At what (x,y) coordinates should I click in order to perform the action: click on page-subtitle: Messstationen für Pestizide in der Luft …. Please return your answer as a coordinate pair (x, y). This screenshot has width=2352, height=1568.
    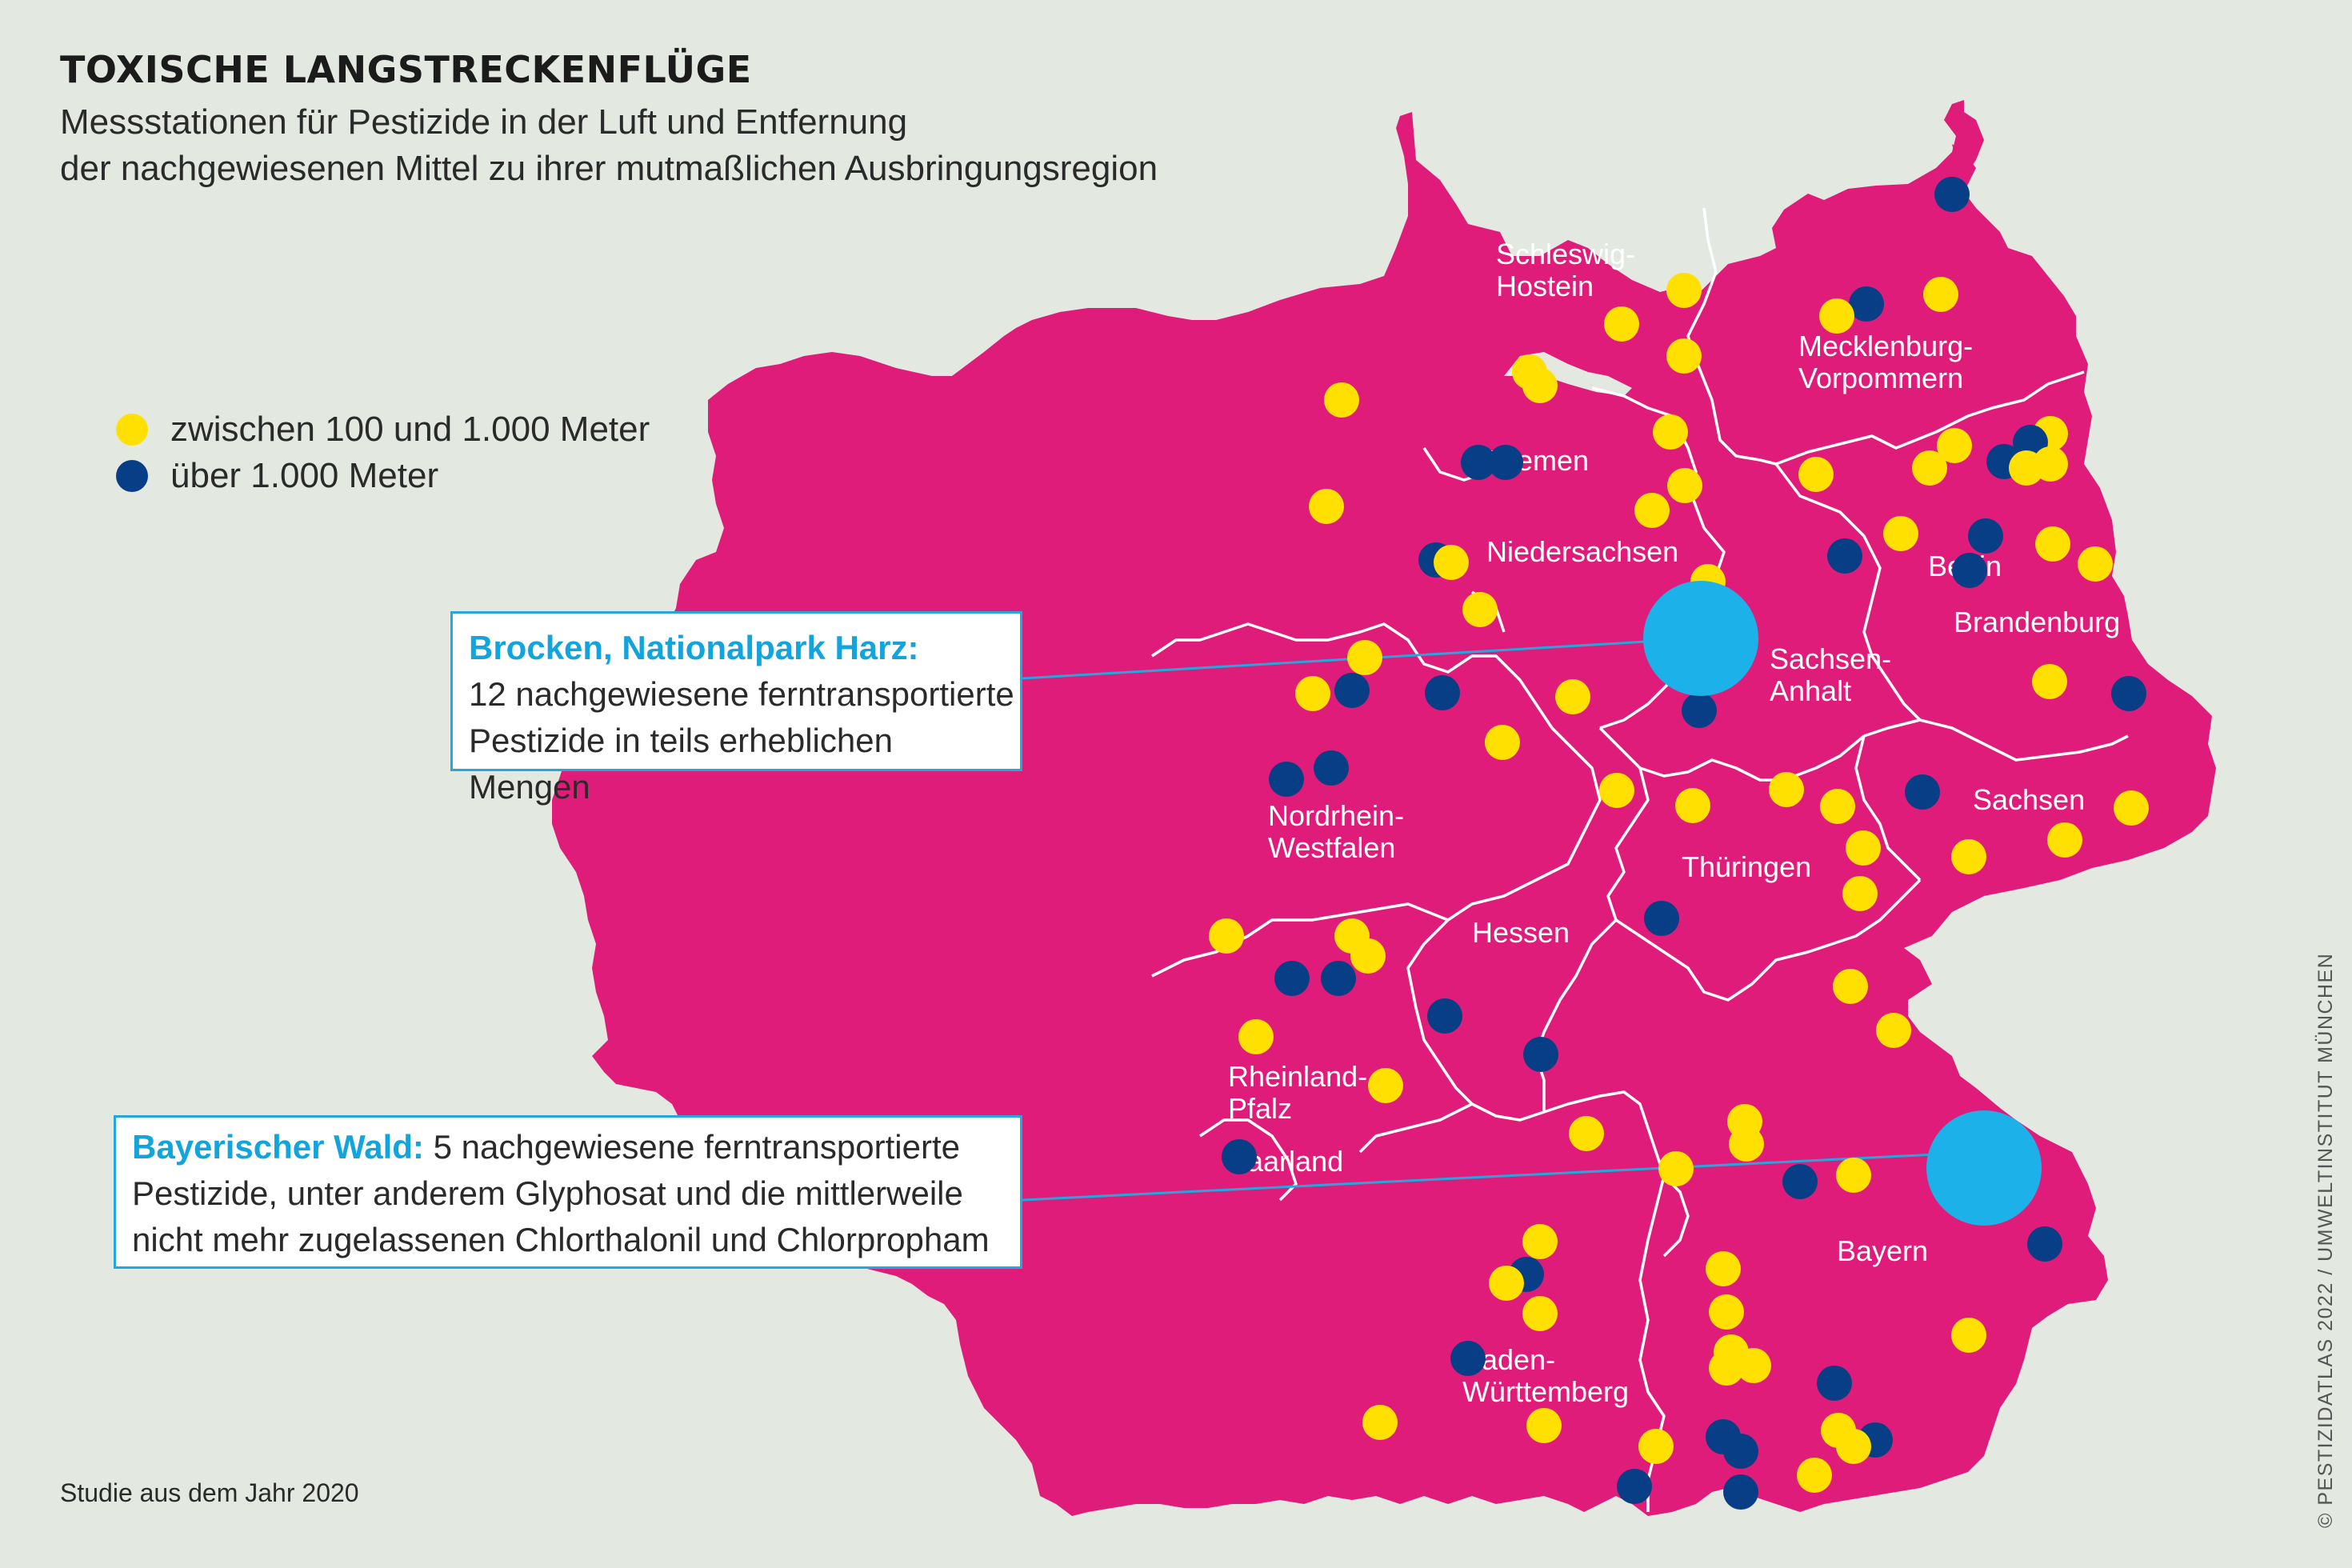
    Looking at the image, I should click on (700, 145).